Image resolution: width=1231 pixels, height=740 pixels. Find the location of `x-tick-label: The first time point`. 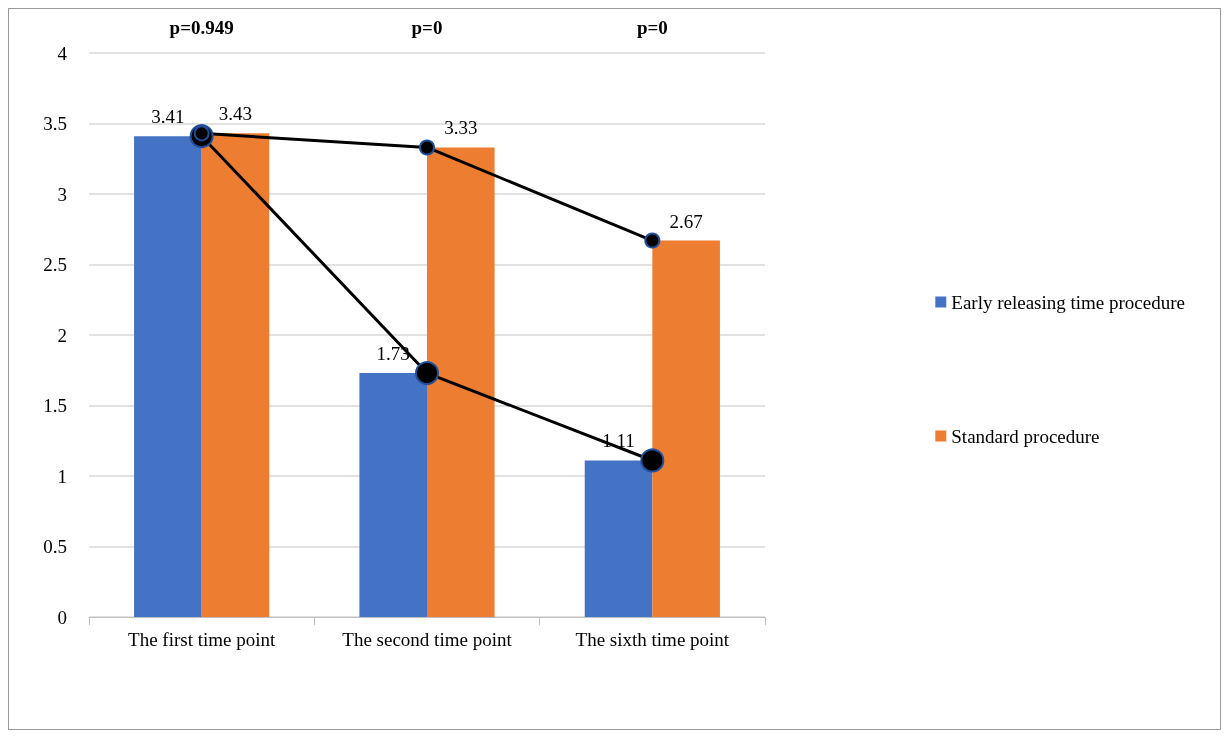

x-tick-label: The first time point is located at coordinates (202, 639).